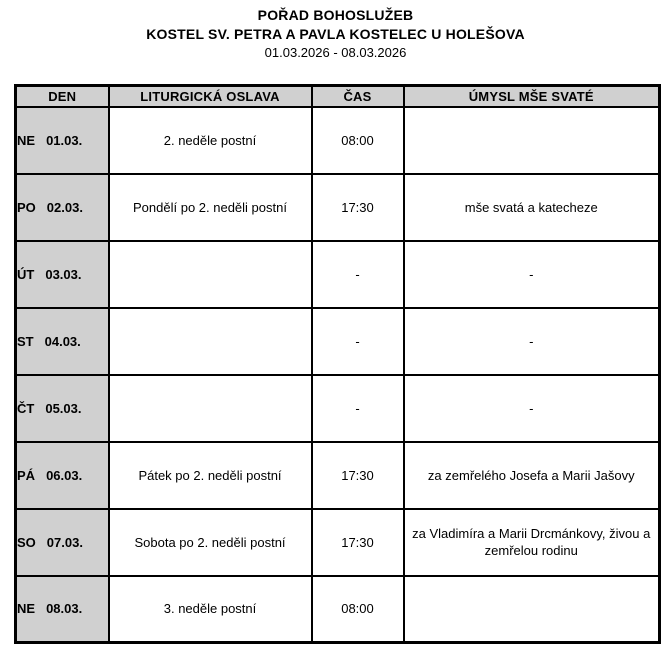  I want to click on header-cell-umysl-mse-svate: ÚMYSL MŠE SVATÉ, so click(531, 96).